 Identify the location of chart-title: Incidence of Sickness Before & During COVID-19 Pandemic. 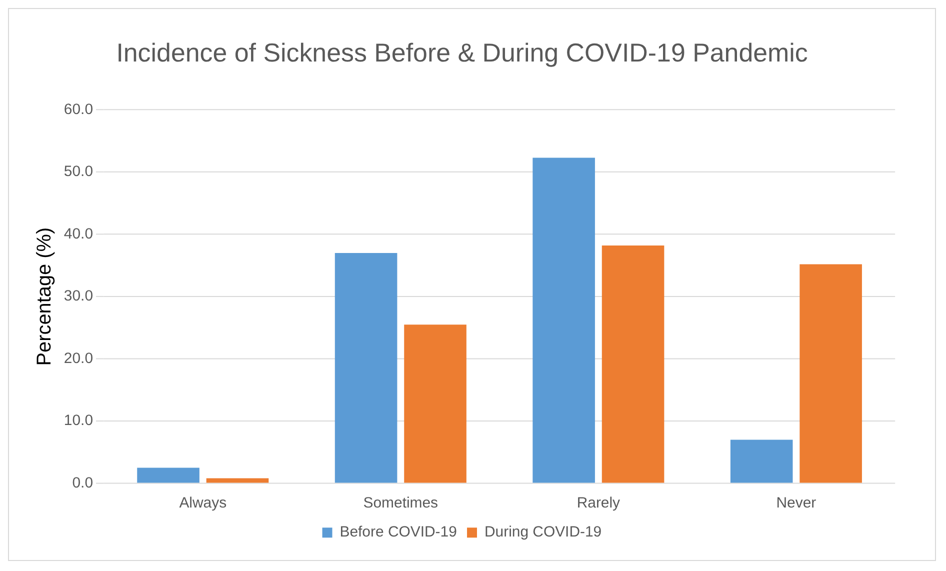
(462, 54).